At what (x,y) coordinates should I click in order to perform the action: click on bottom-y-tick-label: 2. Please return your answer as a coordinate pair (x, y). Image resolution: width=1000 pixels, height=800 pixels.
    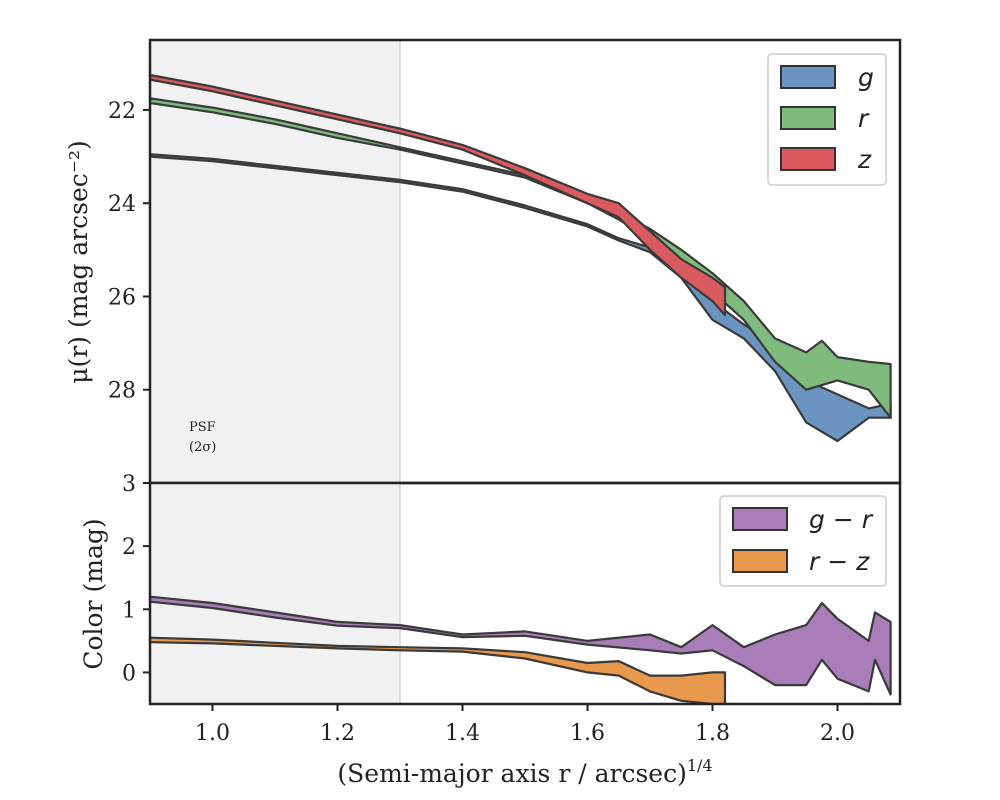
    Looking at the image, I should click on (129, 547).